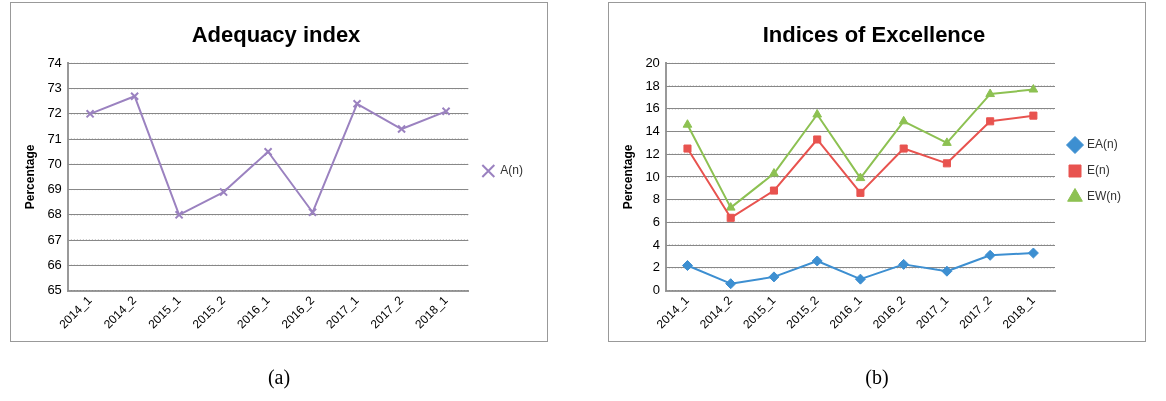 The image size is (1166, 401). What do you see at coordinates (652, 131) in the screenshot?
I see `y-tick-label: 14` at bounding box center [652, 131].